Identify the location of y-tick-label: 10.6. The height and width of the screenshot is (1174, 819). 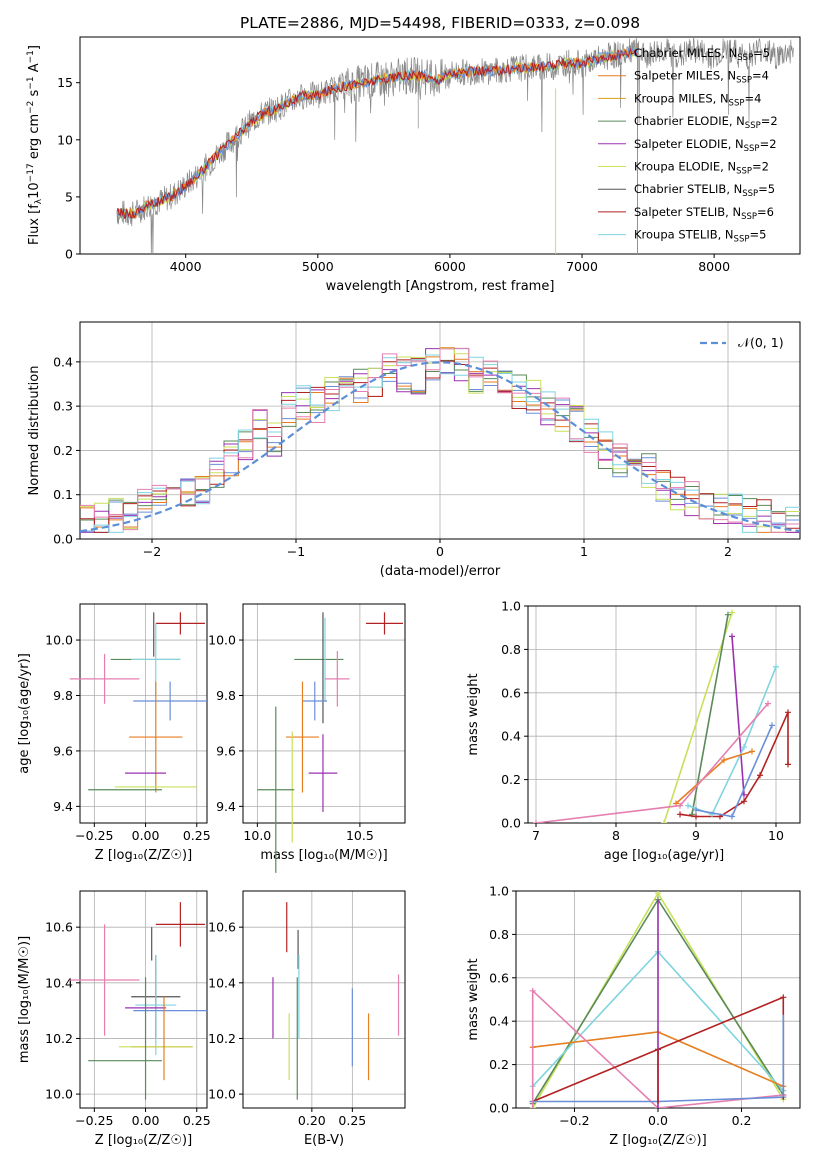
(59, 927).